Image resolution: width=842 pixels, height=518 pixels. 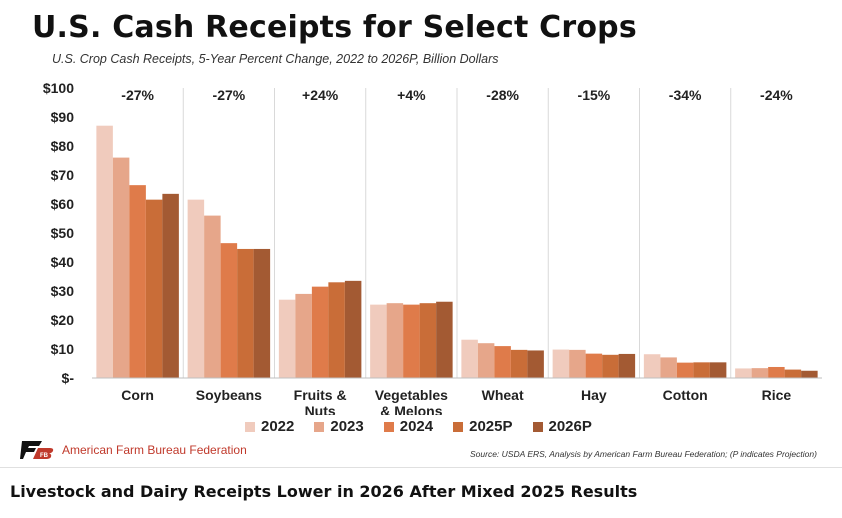 What do you see at coordinates (63, 349) in the screenshot?
I see `y-tick-label: $10` at bounding box center [63, 349].